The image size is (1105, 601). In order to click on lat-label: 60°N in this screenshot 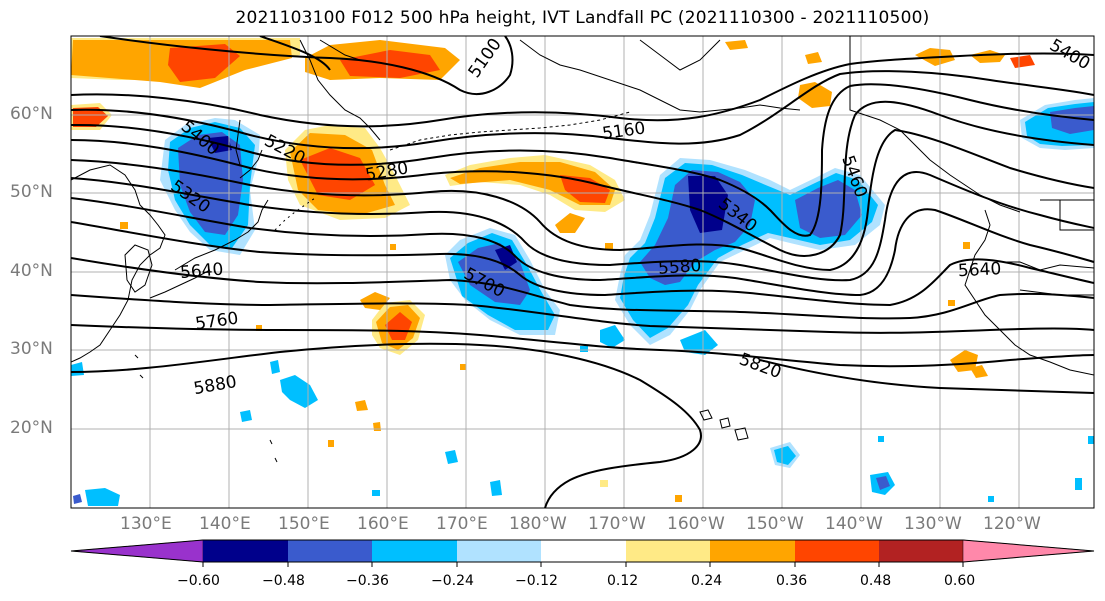, I will do `click(31, 114)`.